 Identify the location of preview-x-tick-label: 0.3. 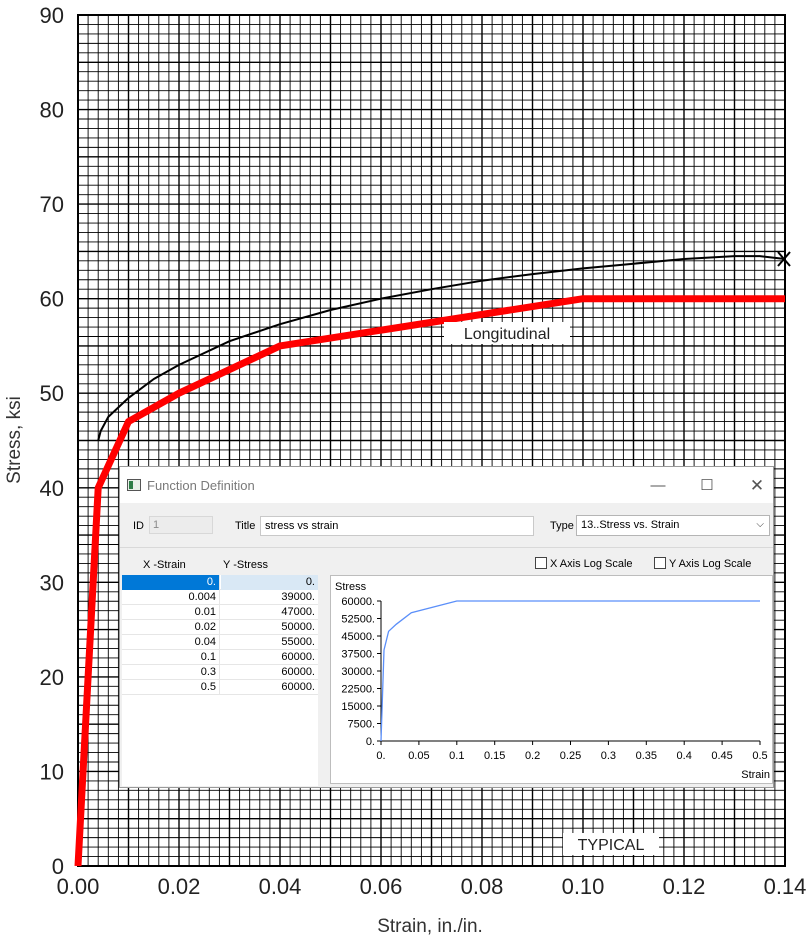
(608, 756).